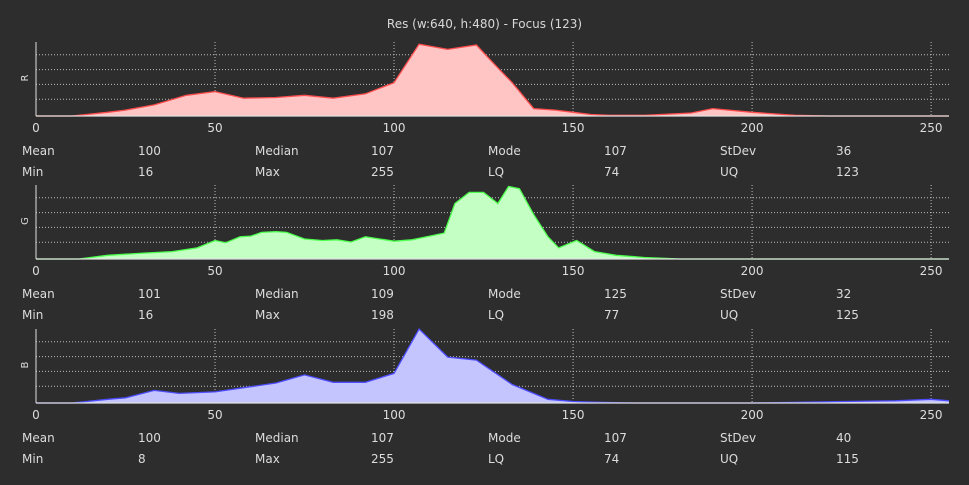  I want to click on stat-value: 123, so click(847, 172).